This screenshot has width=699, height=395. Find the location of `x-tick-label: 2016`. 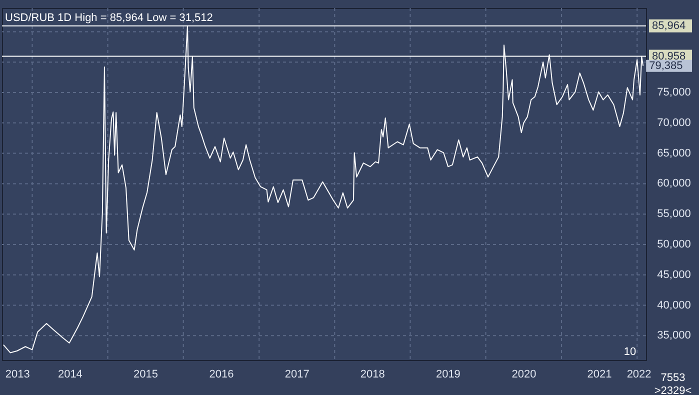

x-tick-label: 2016 is located at coordinates (221, 374).